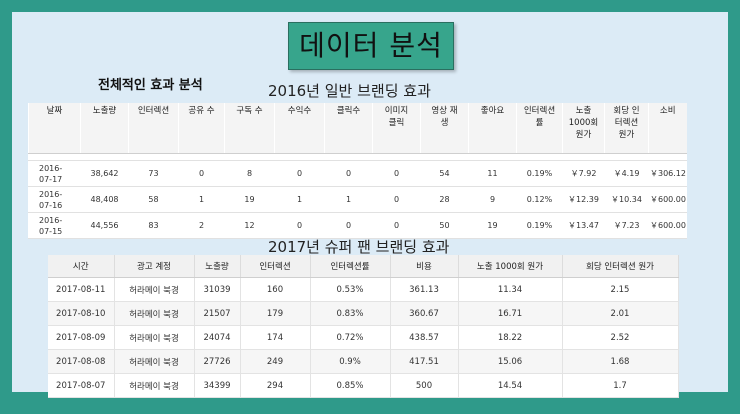 This screenshot has height=414, width=740. I want to click on cell: 34399, so click(217, 385).